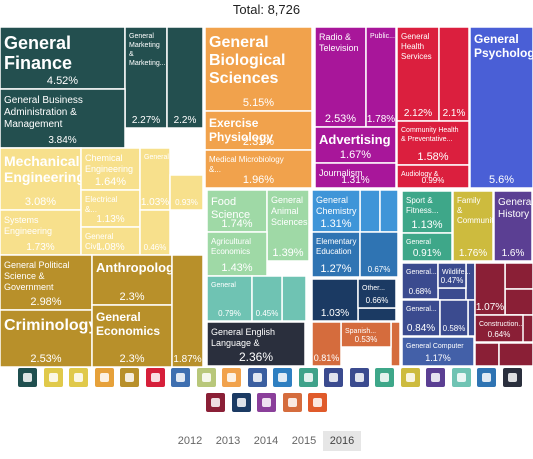 The image size is (533, 459). What do you see at coordinates (438, 351) in the screenshot?
I see `treemap-cell-gen-comp` at bounding box center [438, 351].